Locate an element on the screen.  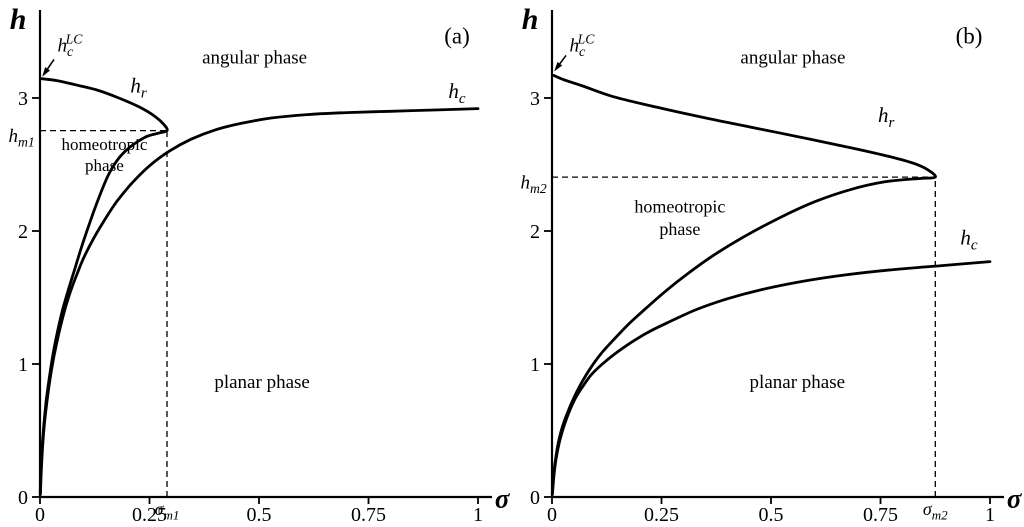
sigma-m2-label: σm2 is located at coordinates (935, 510).